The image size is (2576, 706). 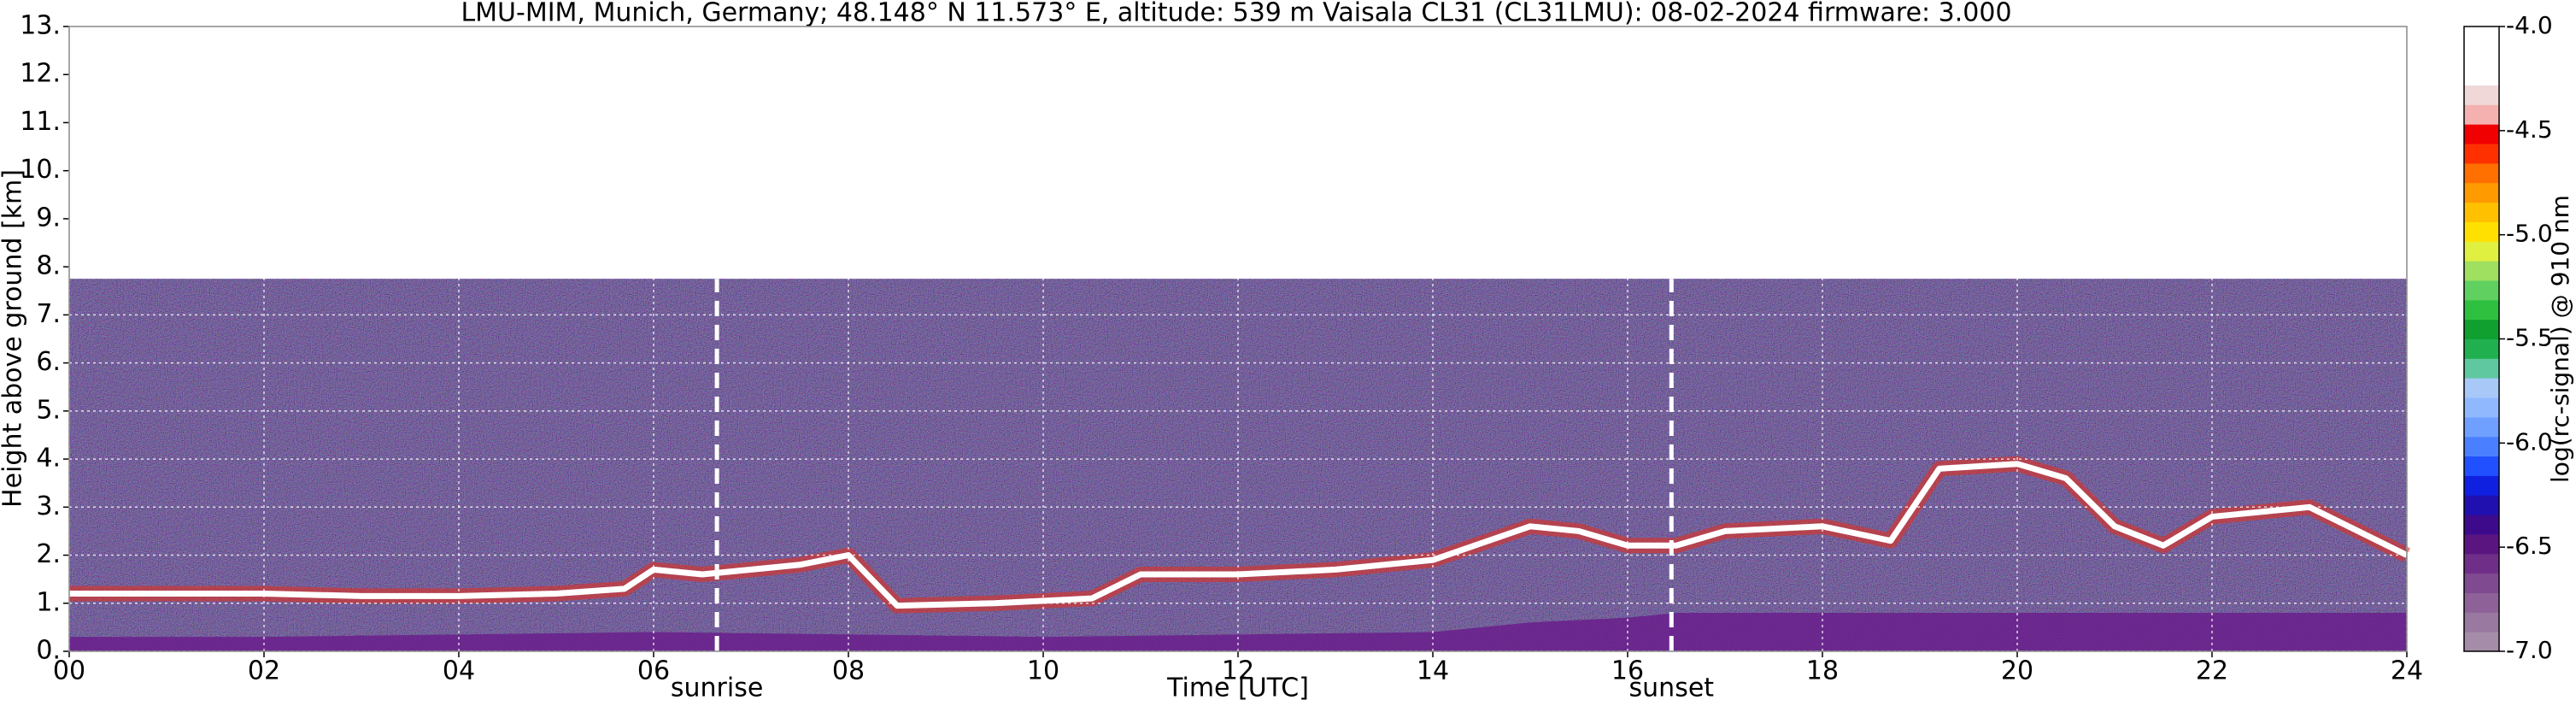 What do you see at coordinates (1672, 688) in the screenshot?
I see `annotation-label: sunset` at bounding box center [1672, 688].